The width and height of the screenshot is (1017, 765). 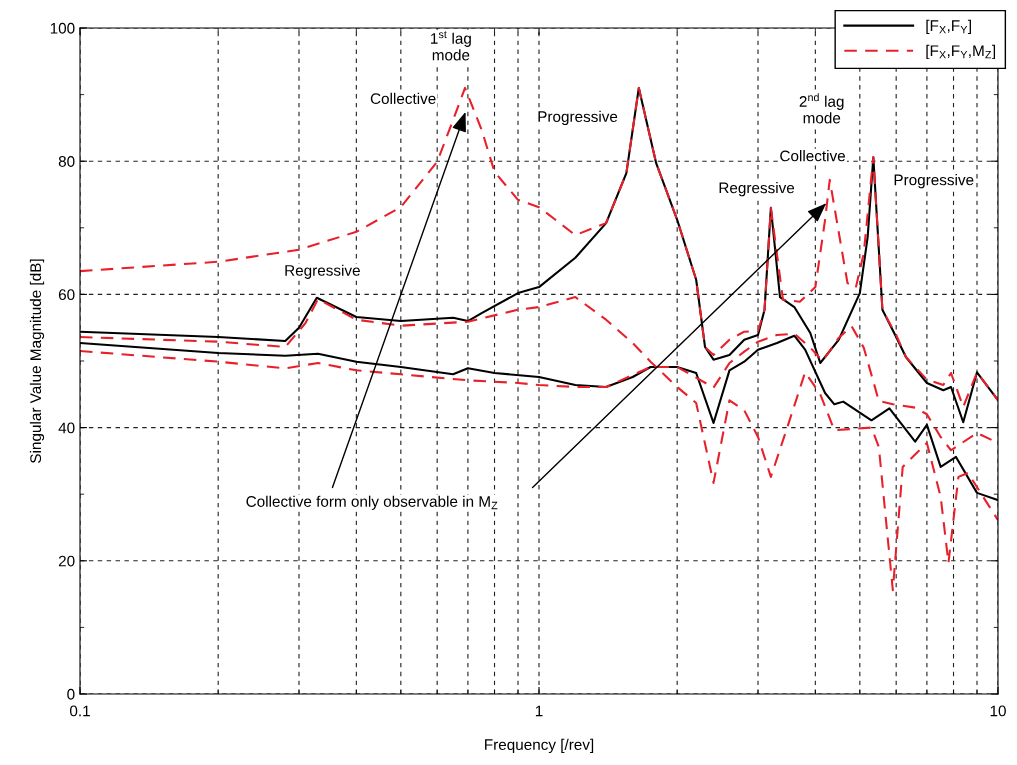 What do you see at coordinates (37, 361) in the screenshot?
I see `y-axis-title: Singular Value Magnitude [dB]` at bounding box center [37, 361].